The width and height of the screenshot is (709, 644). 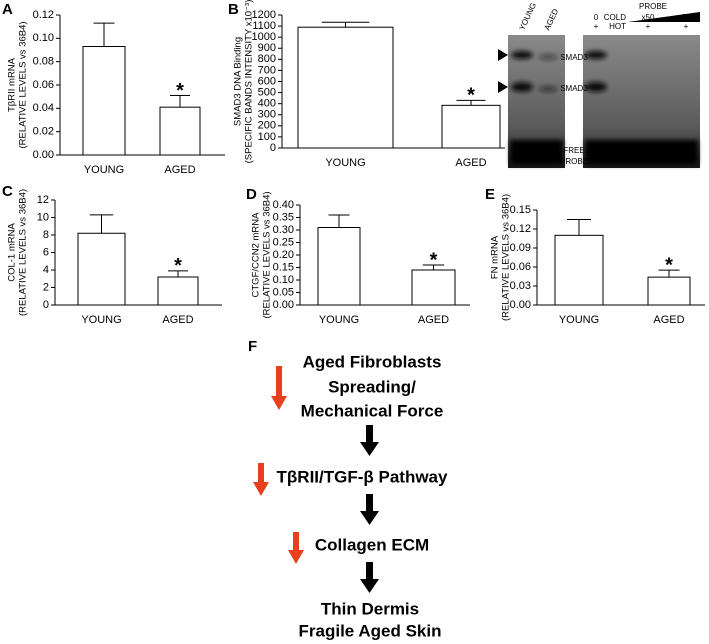 I want to click on y-tick-label: 300, so click(x=267, y=115).